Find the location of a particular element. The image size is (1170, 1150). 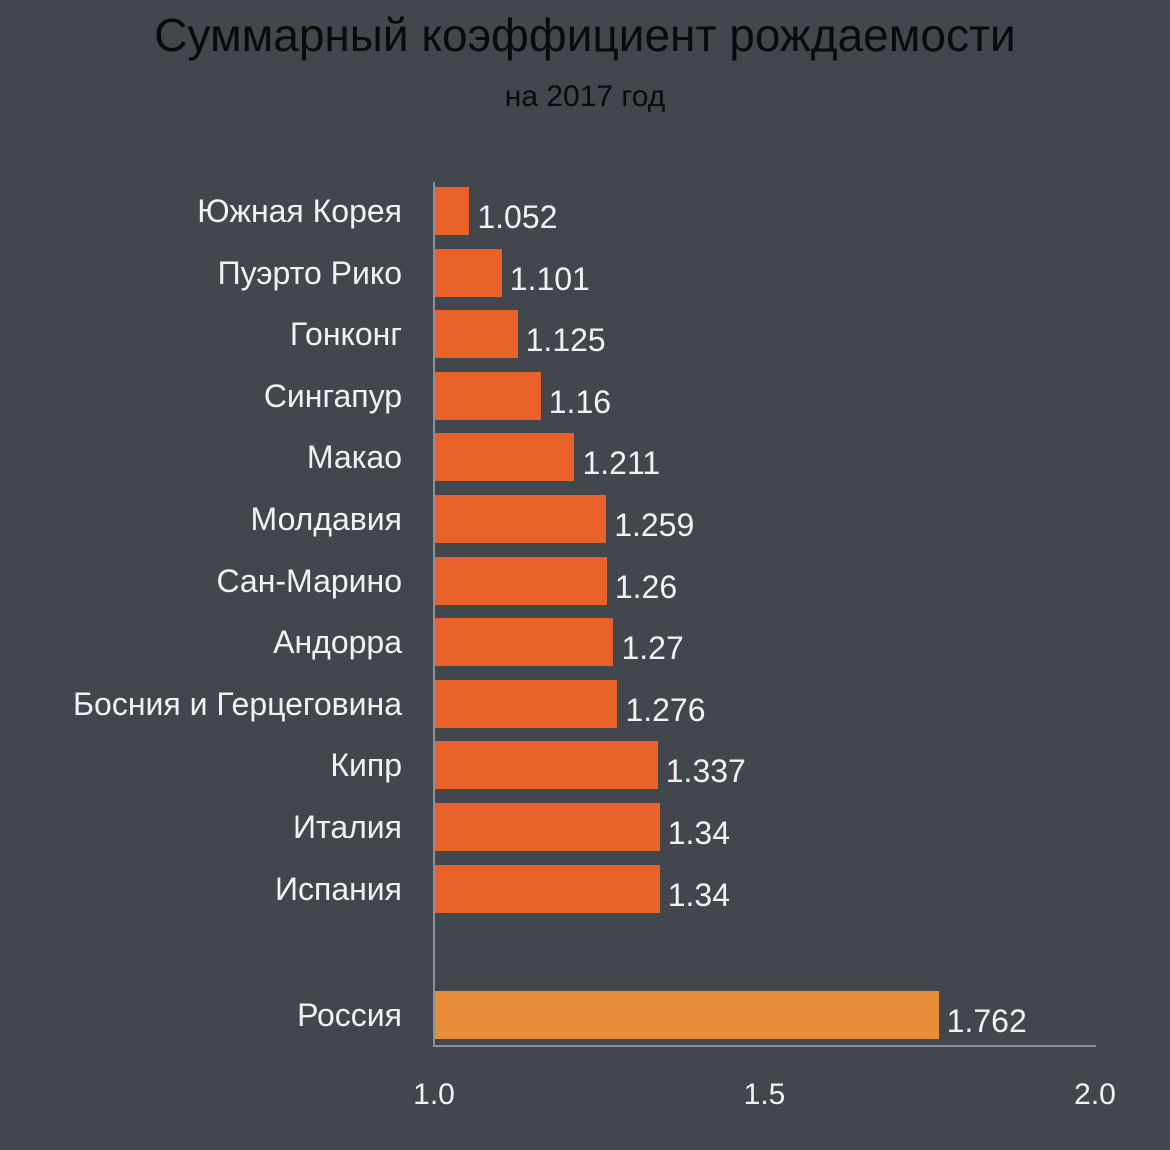

chart-subtitle: на 2017 год is located at coordinates (585, 96).